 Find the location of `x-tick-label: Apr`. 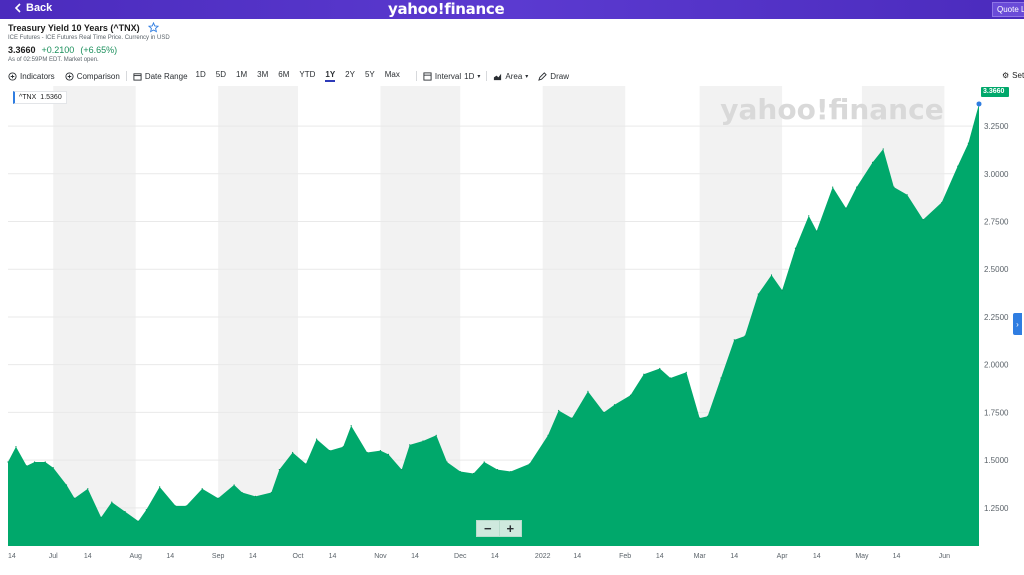

x-tick-label: Apr is located at coordinates (783, 556).